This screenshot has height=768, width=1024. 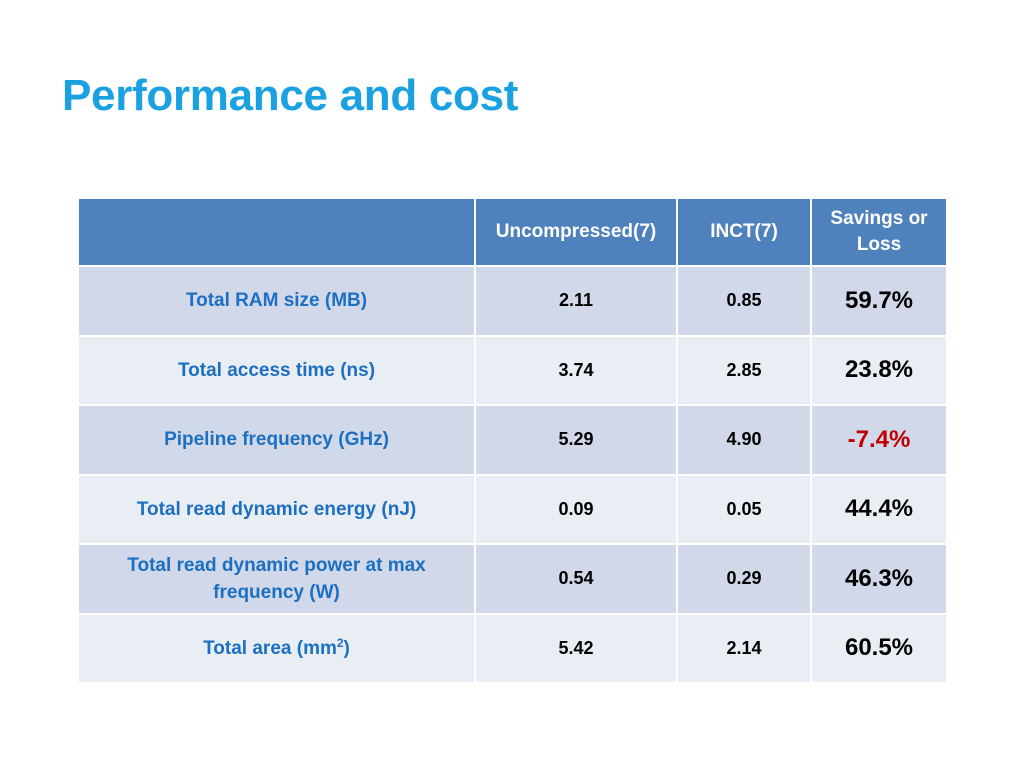 I want to click on slide-title: Performance and cost, so click(x=290, y=95).